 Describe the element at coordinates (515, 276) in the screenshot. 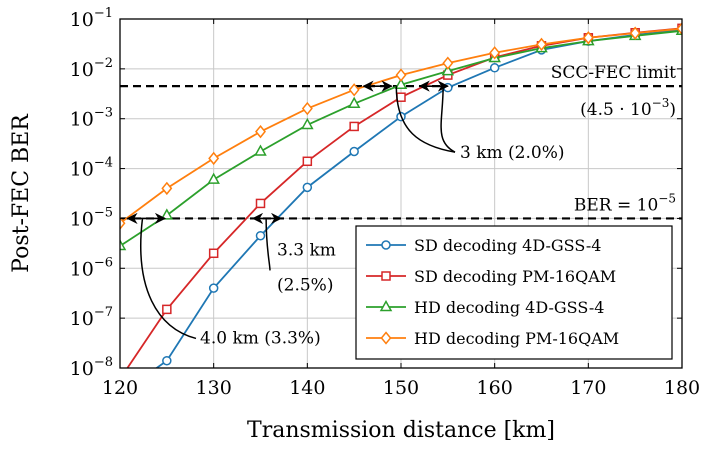

I see `legend-entry: SD decoding PM-16QAM` at that location.